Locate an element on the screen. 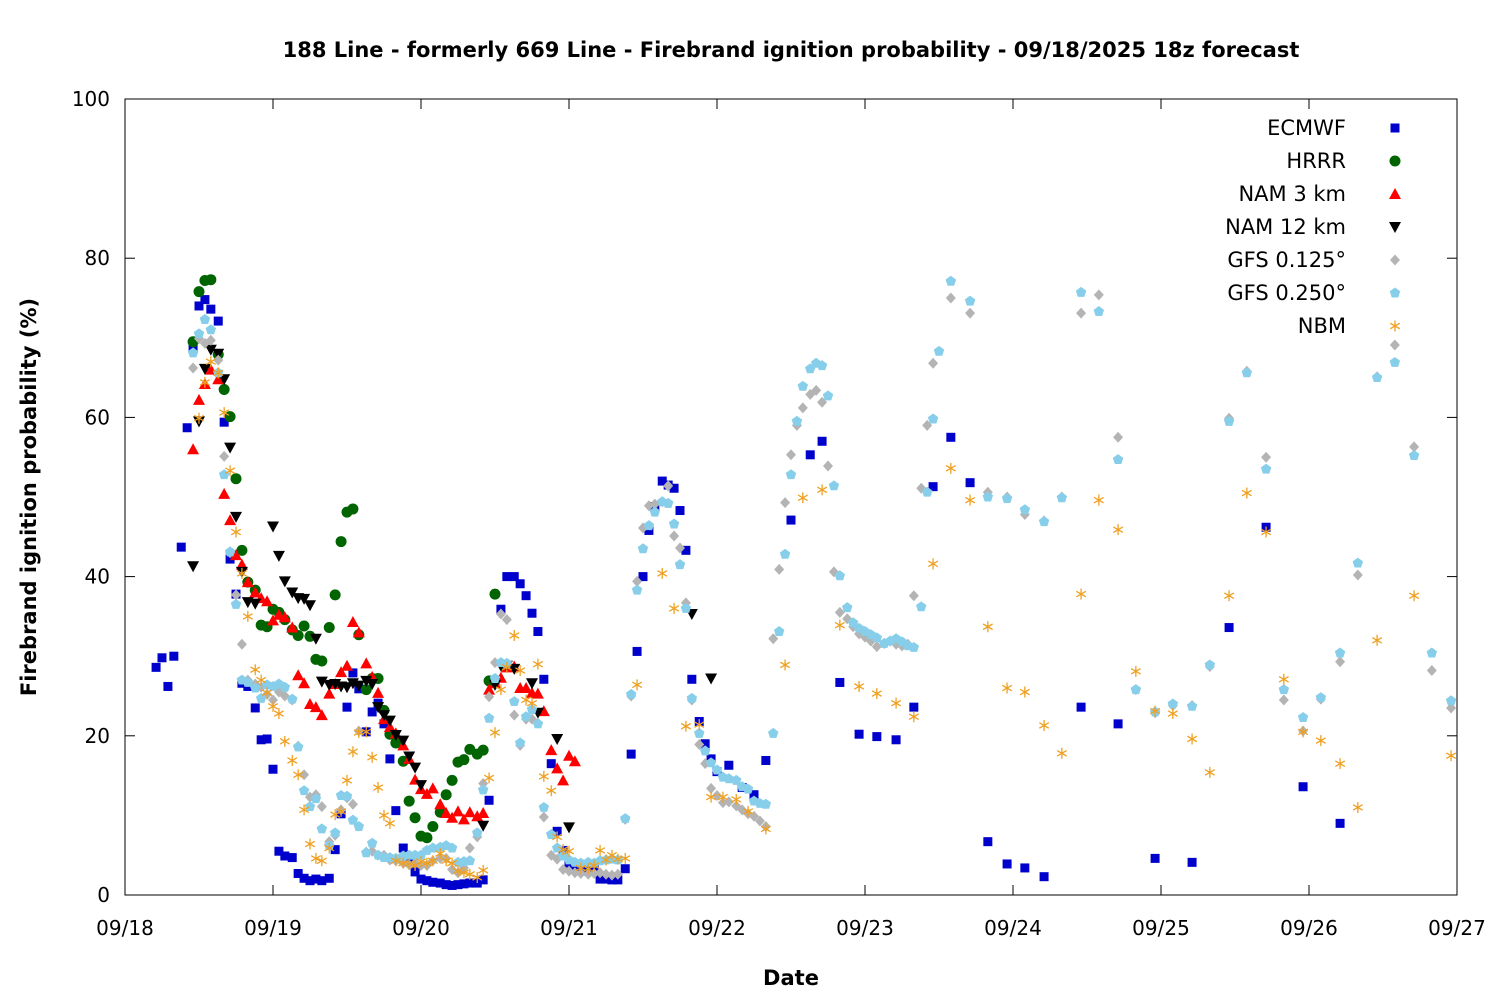 This screenshot has width=1500, height=1000. x-tick-label: 09/22 is located at coordinates (717, 928).